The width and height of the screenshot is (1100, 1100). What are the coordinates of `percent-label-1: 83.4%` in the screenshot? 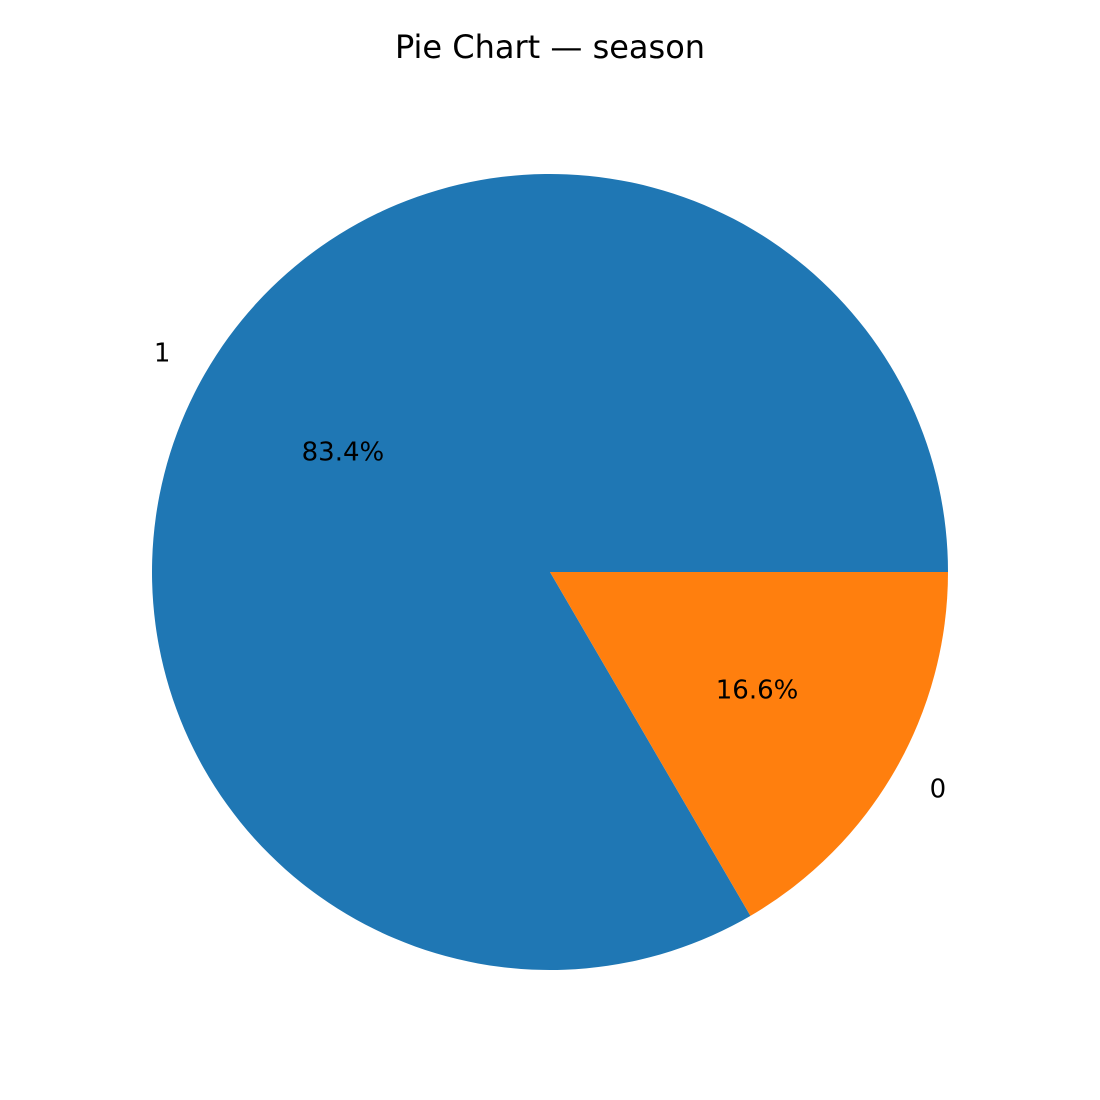 It's located at (343, 453).